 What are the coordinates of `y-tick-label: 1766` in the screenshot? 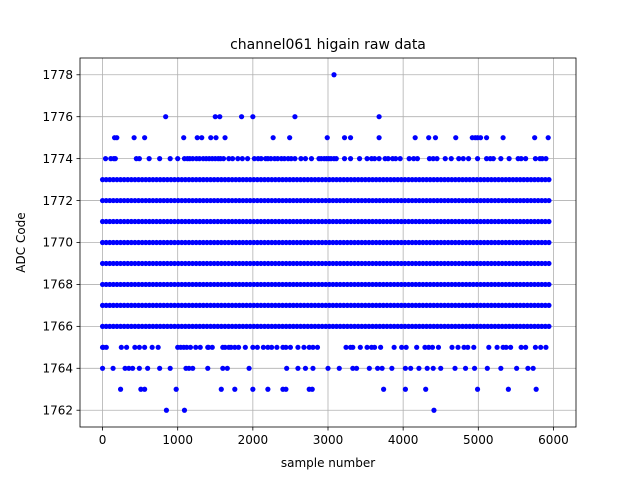 It's located at (57, 327).